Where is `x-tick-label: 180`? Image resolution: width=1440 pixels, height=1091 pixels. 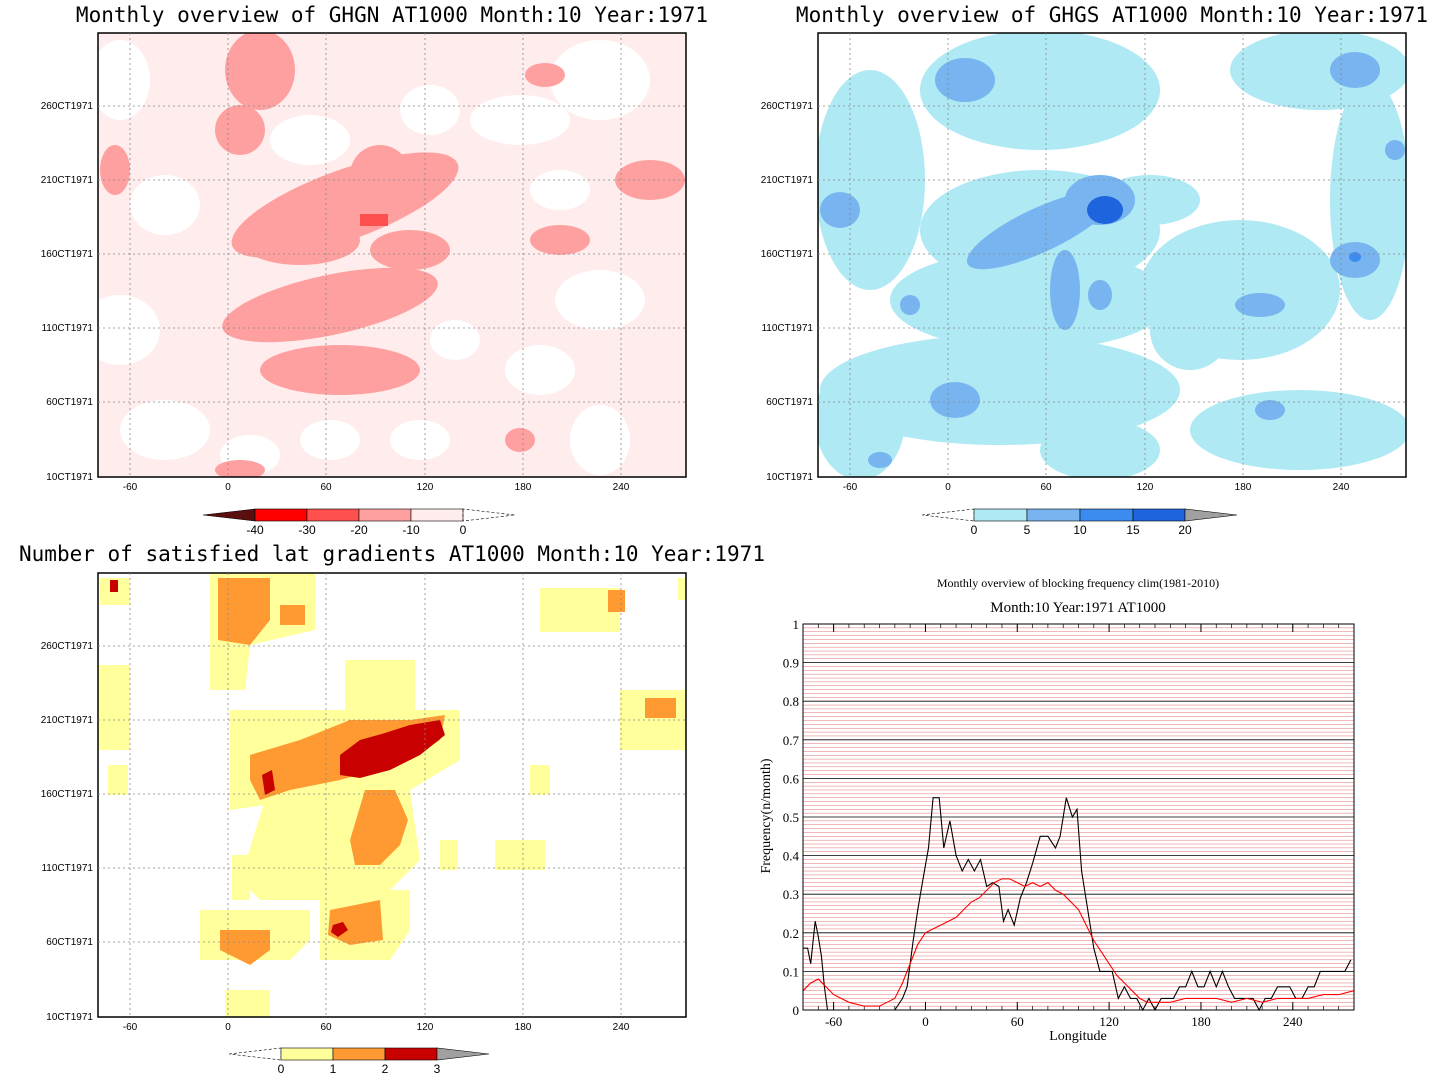 x-tick-label: 180 is located at coordinates (1201, 1021).